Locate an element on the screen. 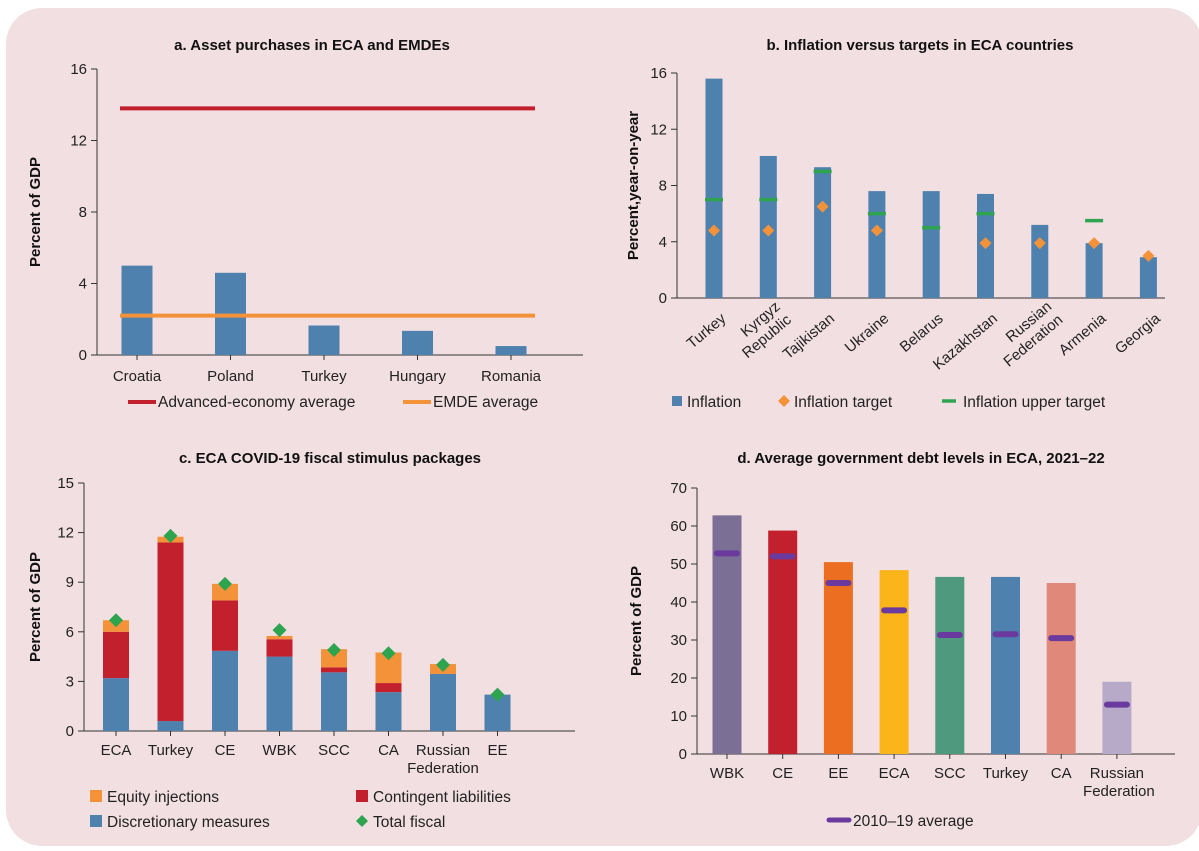  legend-label: Equity injections is located at coordinates (163, 797).